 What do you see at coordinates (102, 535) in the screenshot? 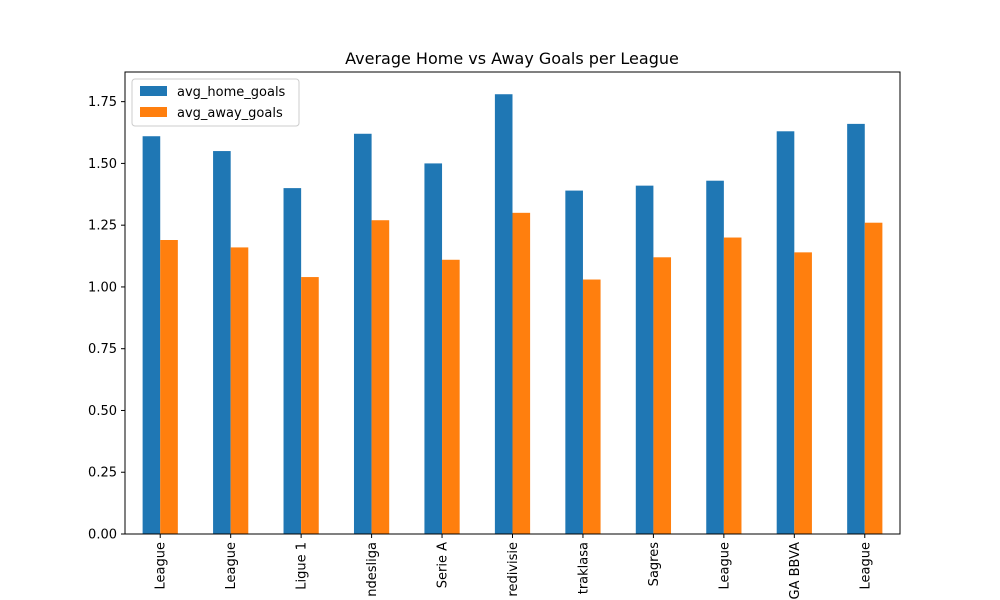
I see `y-tick-label: 0.00` at bounding box center [102, 535].